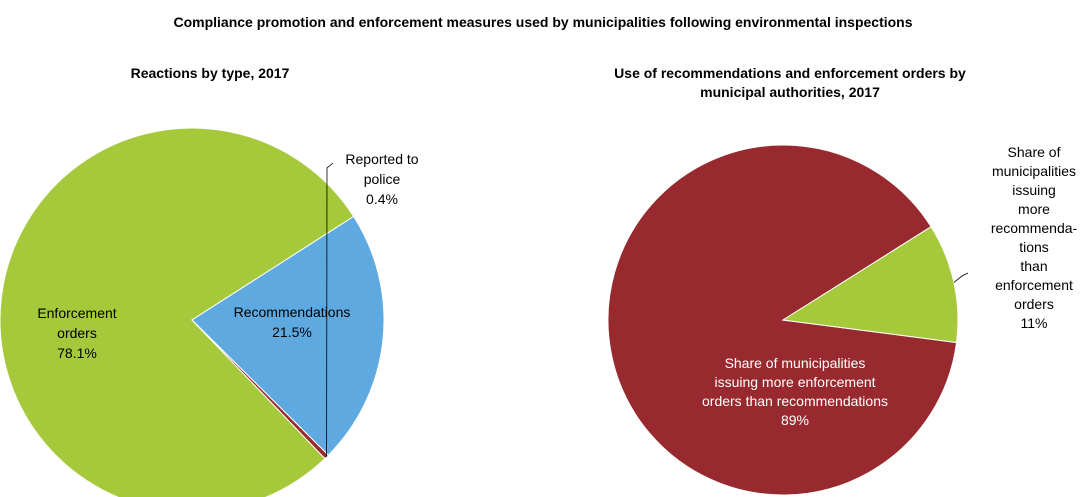 Image resolution: width=1086 pixels, height=497 pixels. What do you see at coordinates (790, 92) in the screenshot?
I see `right-chart-title-line-2: municipal authorities, 2017` at bounding box center [790, 92].